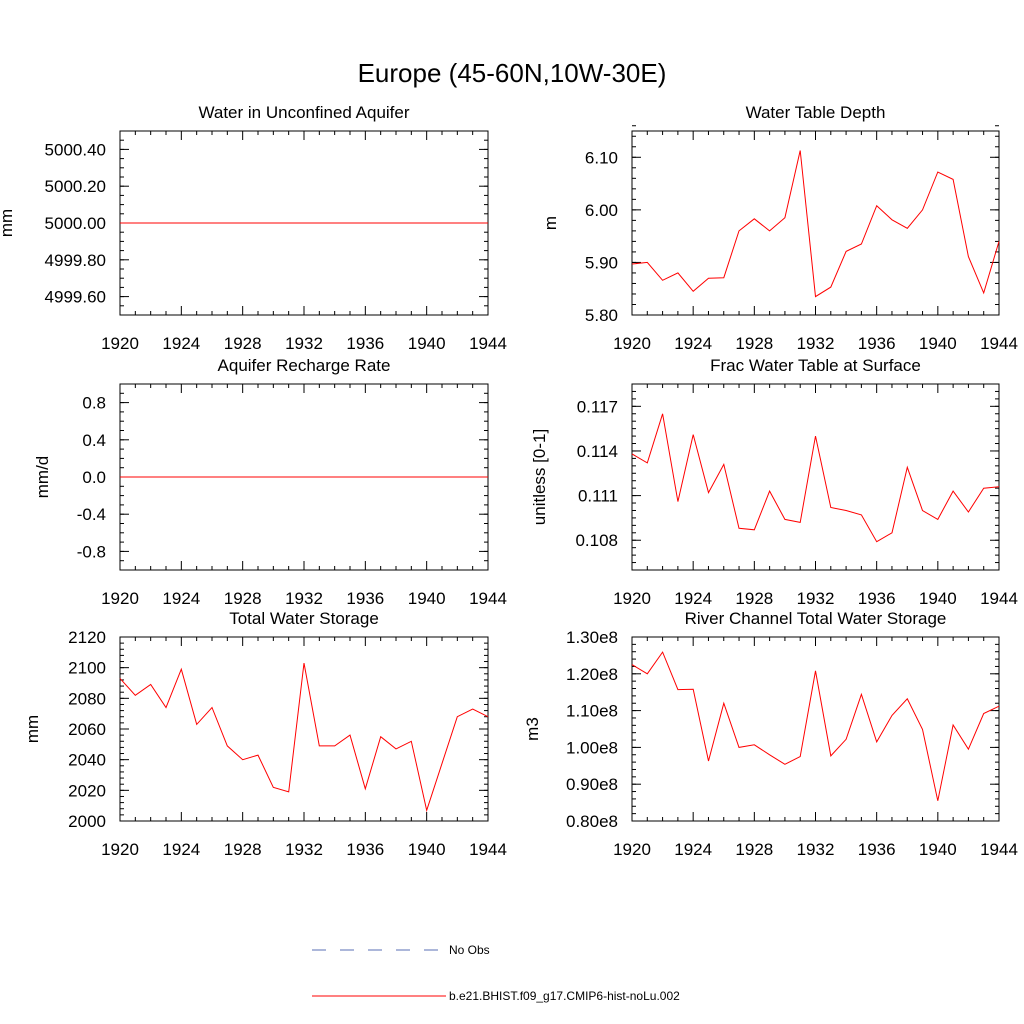 This screenshot has height=1024, width=1024. I want to click on y-tick-label: 6.10, so click(601, 157).